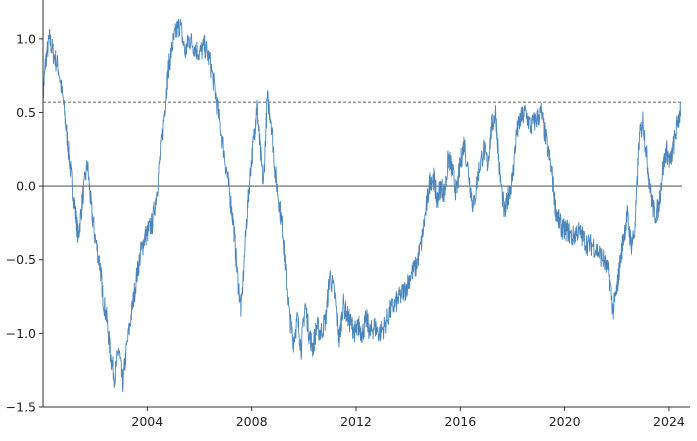 The width and height of the screenshot is (697, 441). What do you see at coordinates (356, 421) in the screenshot?
I see `x-tick-label: 2012` at bounding box center [356, 421].